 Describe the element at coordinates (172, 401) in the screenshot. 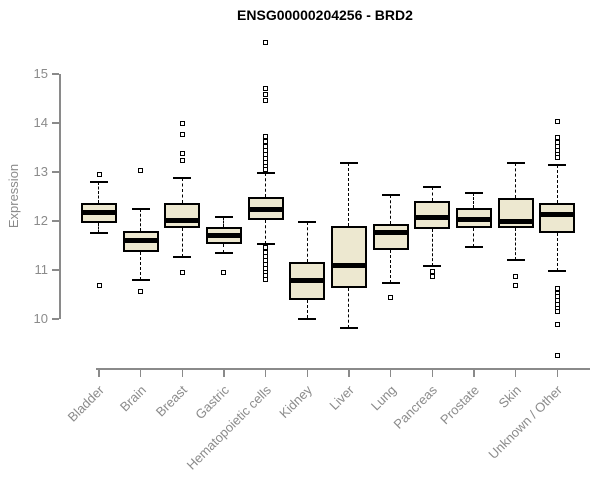

I see `x-tick-label-breast: Breast` at that location.